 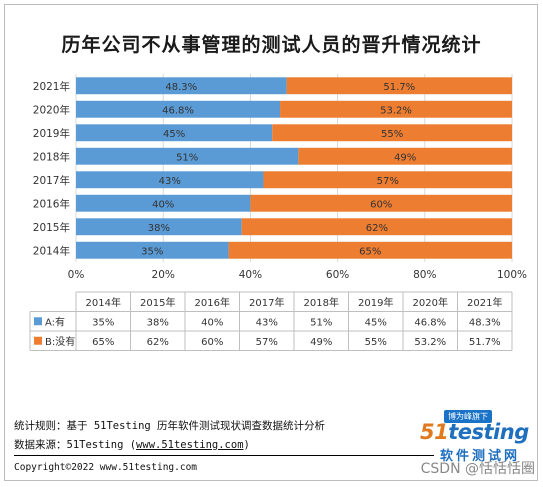 I want to click on data-source-close: ), so click(x=246, y=445).